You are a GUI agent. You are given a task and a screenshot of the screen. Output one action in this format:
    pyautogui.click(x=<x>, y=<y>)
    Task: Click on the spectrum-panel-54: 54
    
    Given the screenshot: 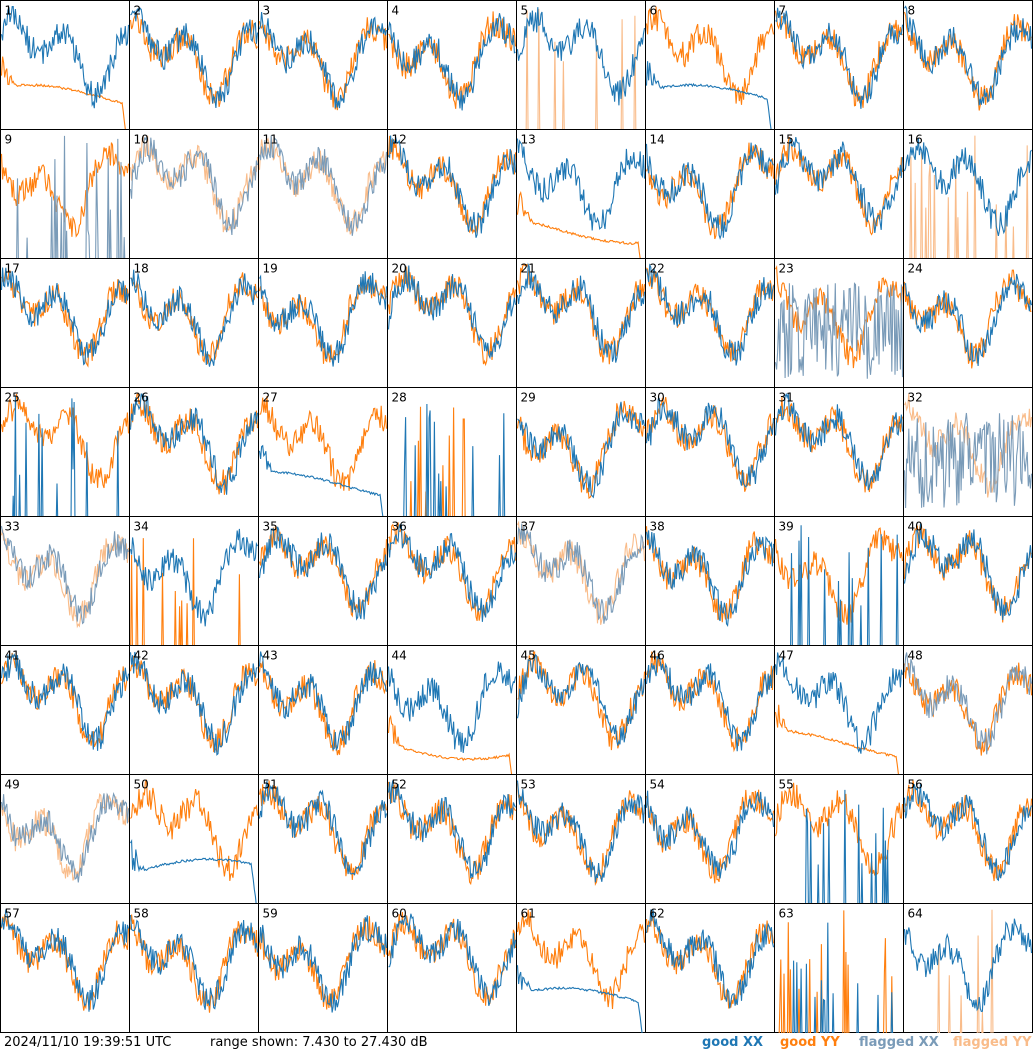 What is the action you would take?
    pyautogui.click(x=710, y=839)
    